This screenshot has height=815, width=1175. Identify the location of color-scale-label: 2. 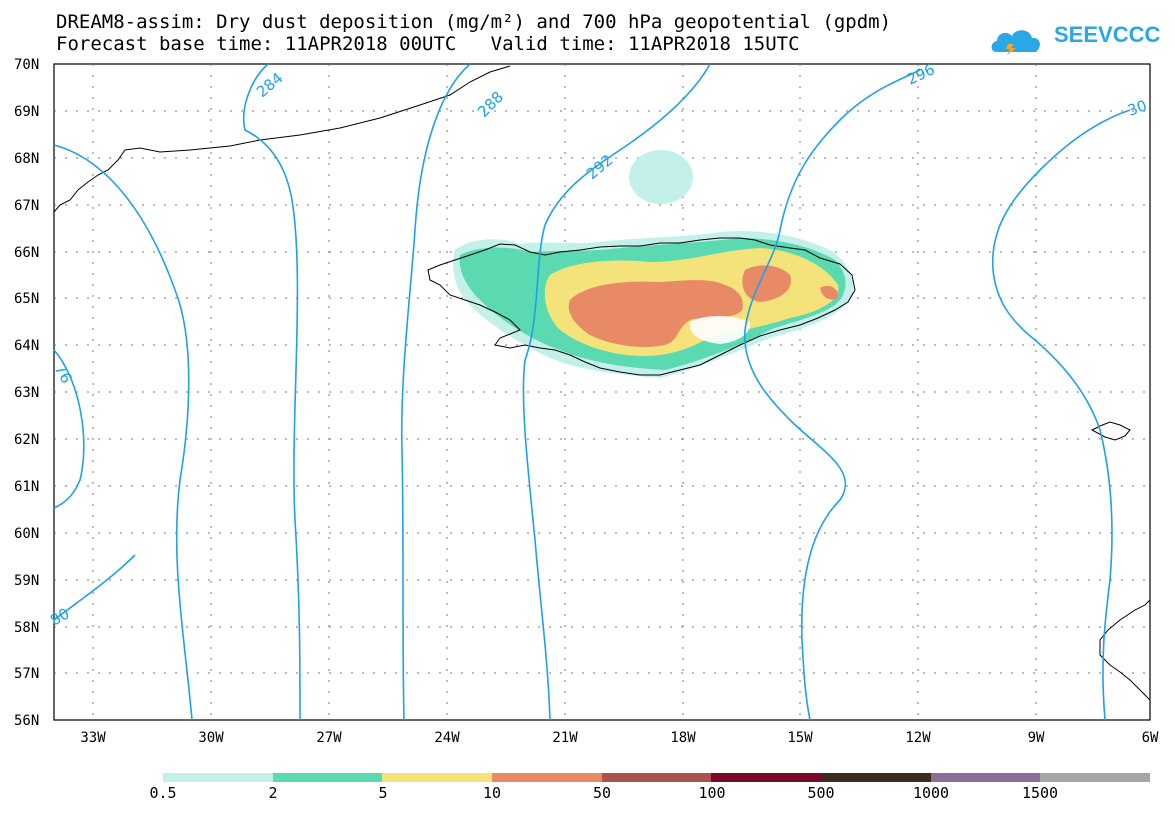
(273, 793).